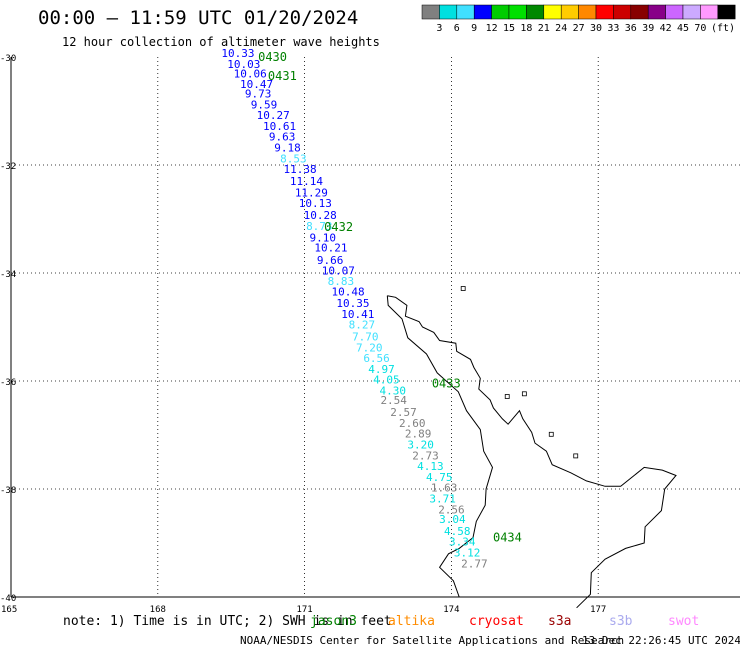 This screenshot has height=650, width=740. I want to click on pass-time-label: 0432, so click(338, 227).